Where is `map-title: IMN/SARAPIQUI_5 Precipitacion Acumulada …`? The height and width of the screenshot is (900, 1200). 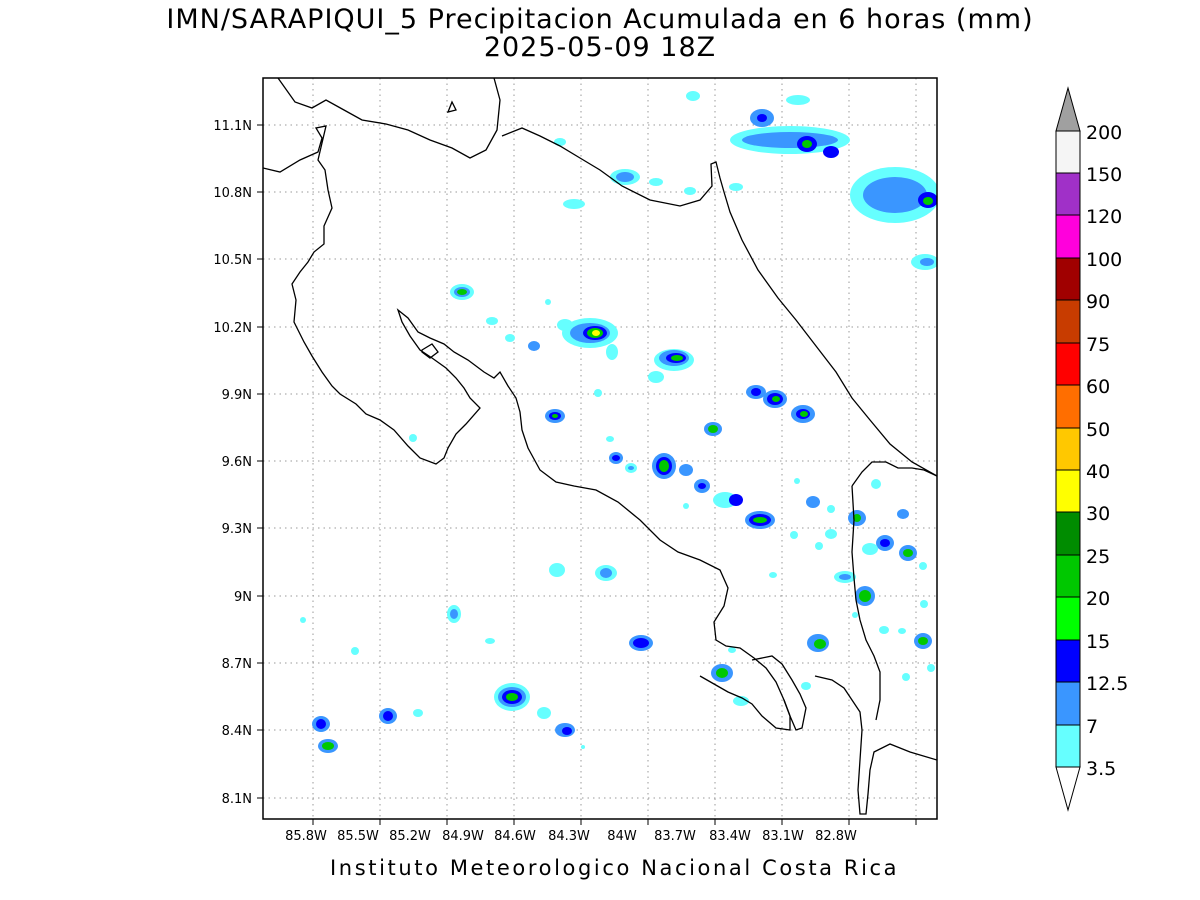
map-title: IMN/SARAPIQUI_5 Precipitacion Acumulada … is located at coordinates (600, 19).